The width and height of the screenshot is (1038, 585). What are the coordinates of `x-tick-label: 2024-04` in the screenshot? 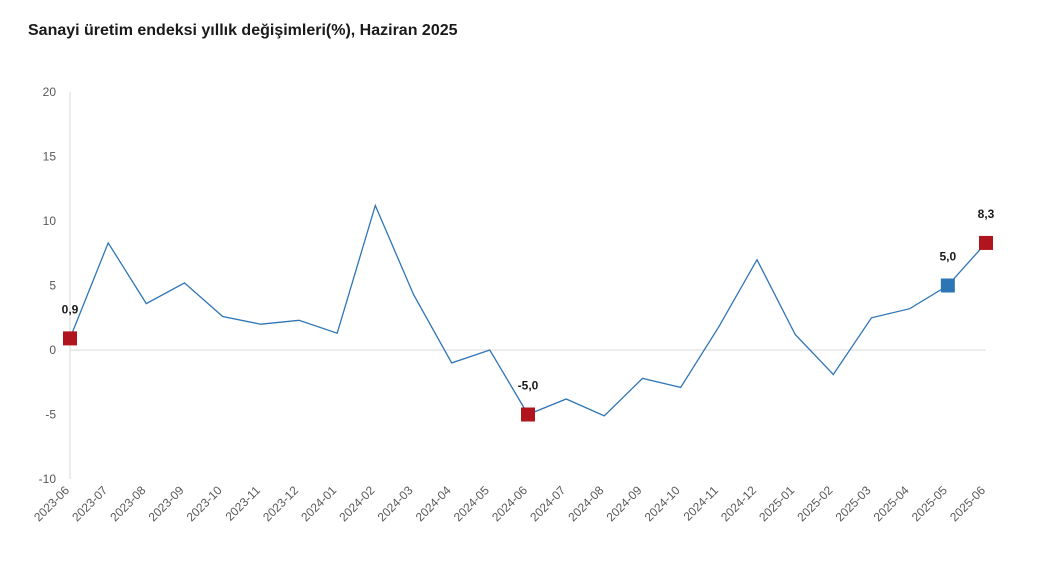 It's located at (433, 503).